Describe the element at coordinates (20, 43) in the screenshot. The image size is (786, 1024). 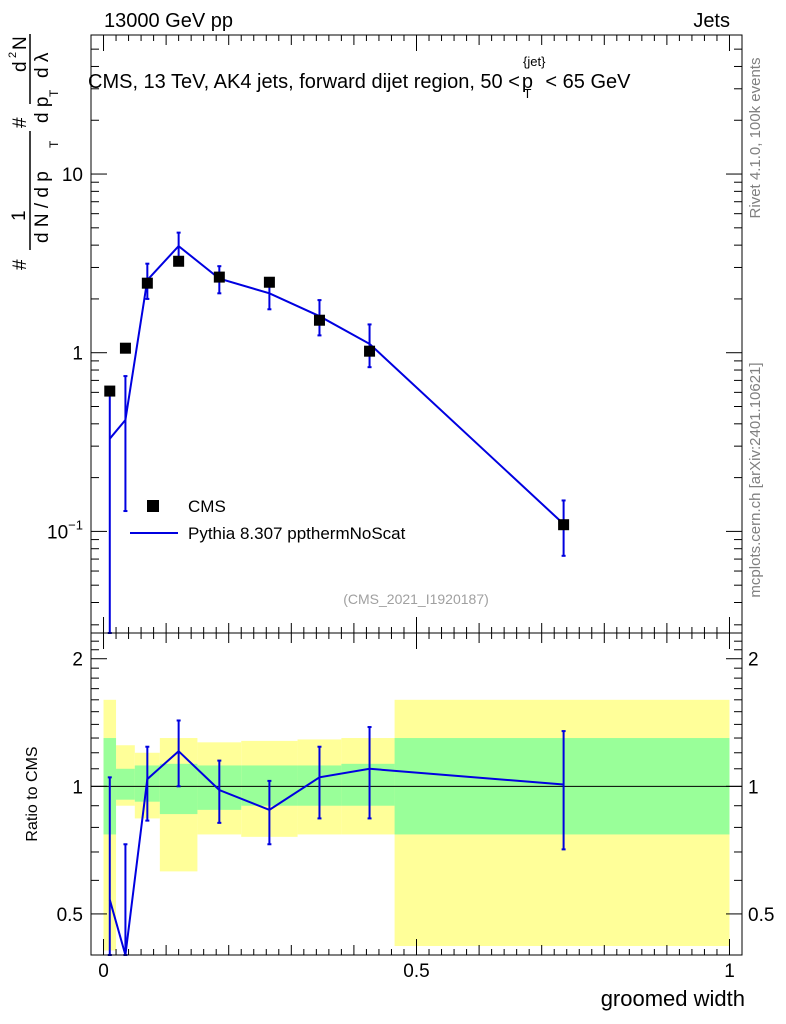
I see `ylabel-n: N` at that location.